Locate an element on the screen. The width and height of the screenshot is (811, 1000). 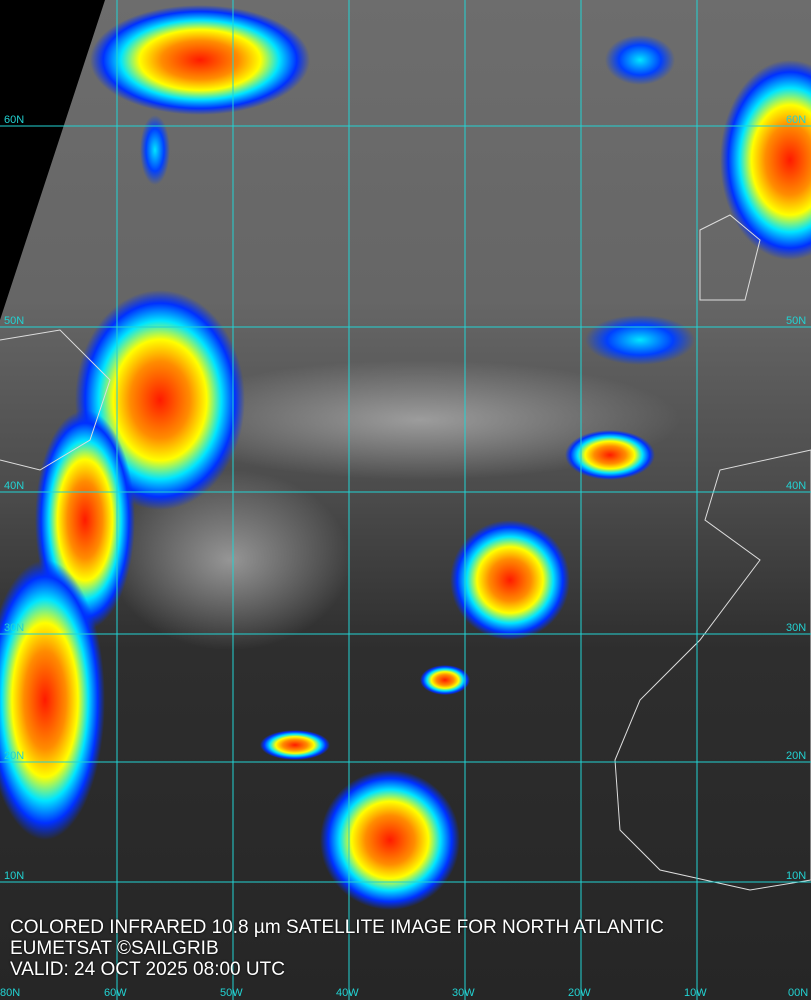
longitude-label: 00N is located at coordinates (798, 993).